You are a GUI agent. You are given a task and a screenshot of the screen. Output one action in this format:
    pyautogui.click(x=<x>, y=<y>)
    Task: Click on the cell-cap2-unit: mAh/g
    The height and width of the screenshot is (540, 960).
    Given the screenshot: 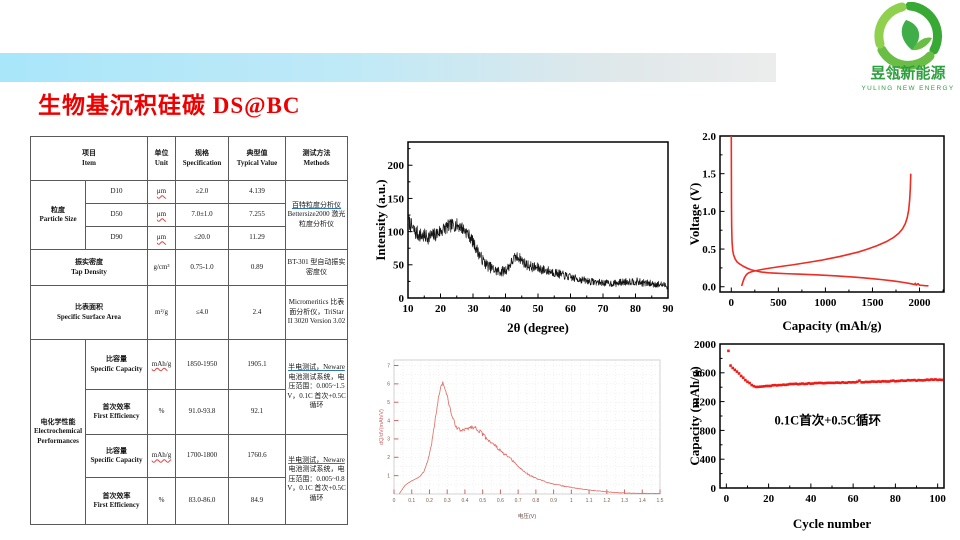 What is the action you would take?
    pyautogui.click(x=161, y=456)
    